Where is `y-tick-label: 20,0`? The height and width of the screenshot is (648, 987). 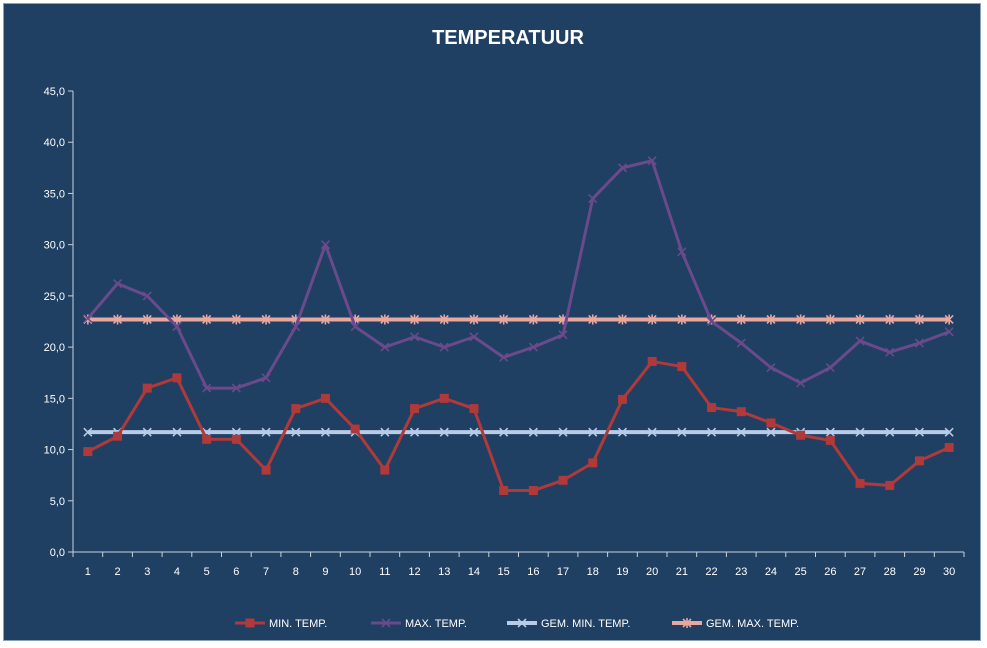
y-tick-label: 20,0 is located at coordinates (54, 348).